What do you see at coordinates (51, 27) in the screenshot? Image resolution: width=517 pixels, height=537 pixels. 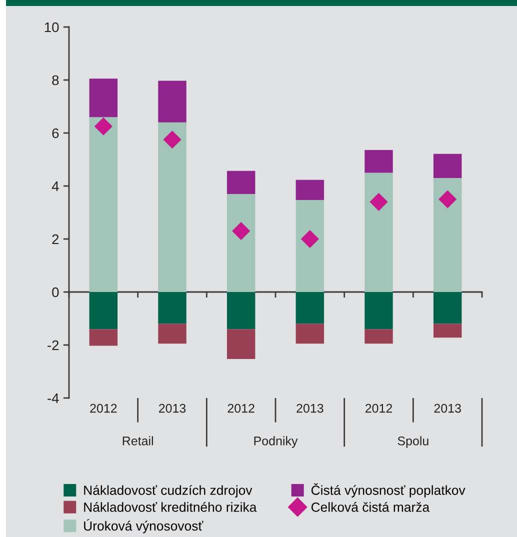 I see `y-tick-label: 10` at bounding box center [51, 27].